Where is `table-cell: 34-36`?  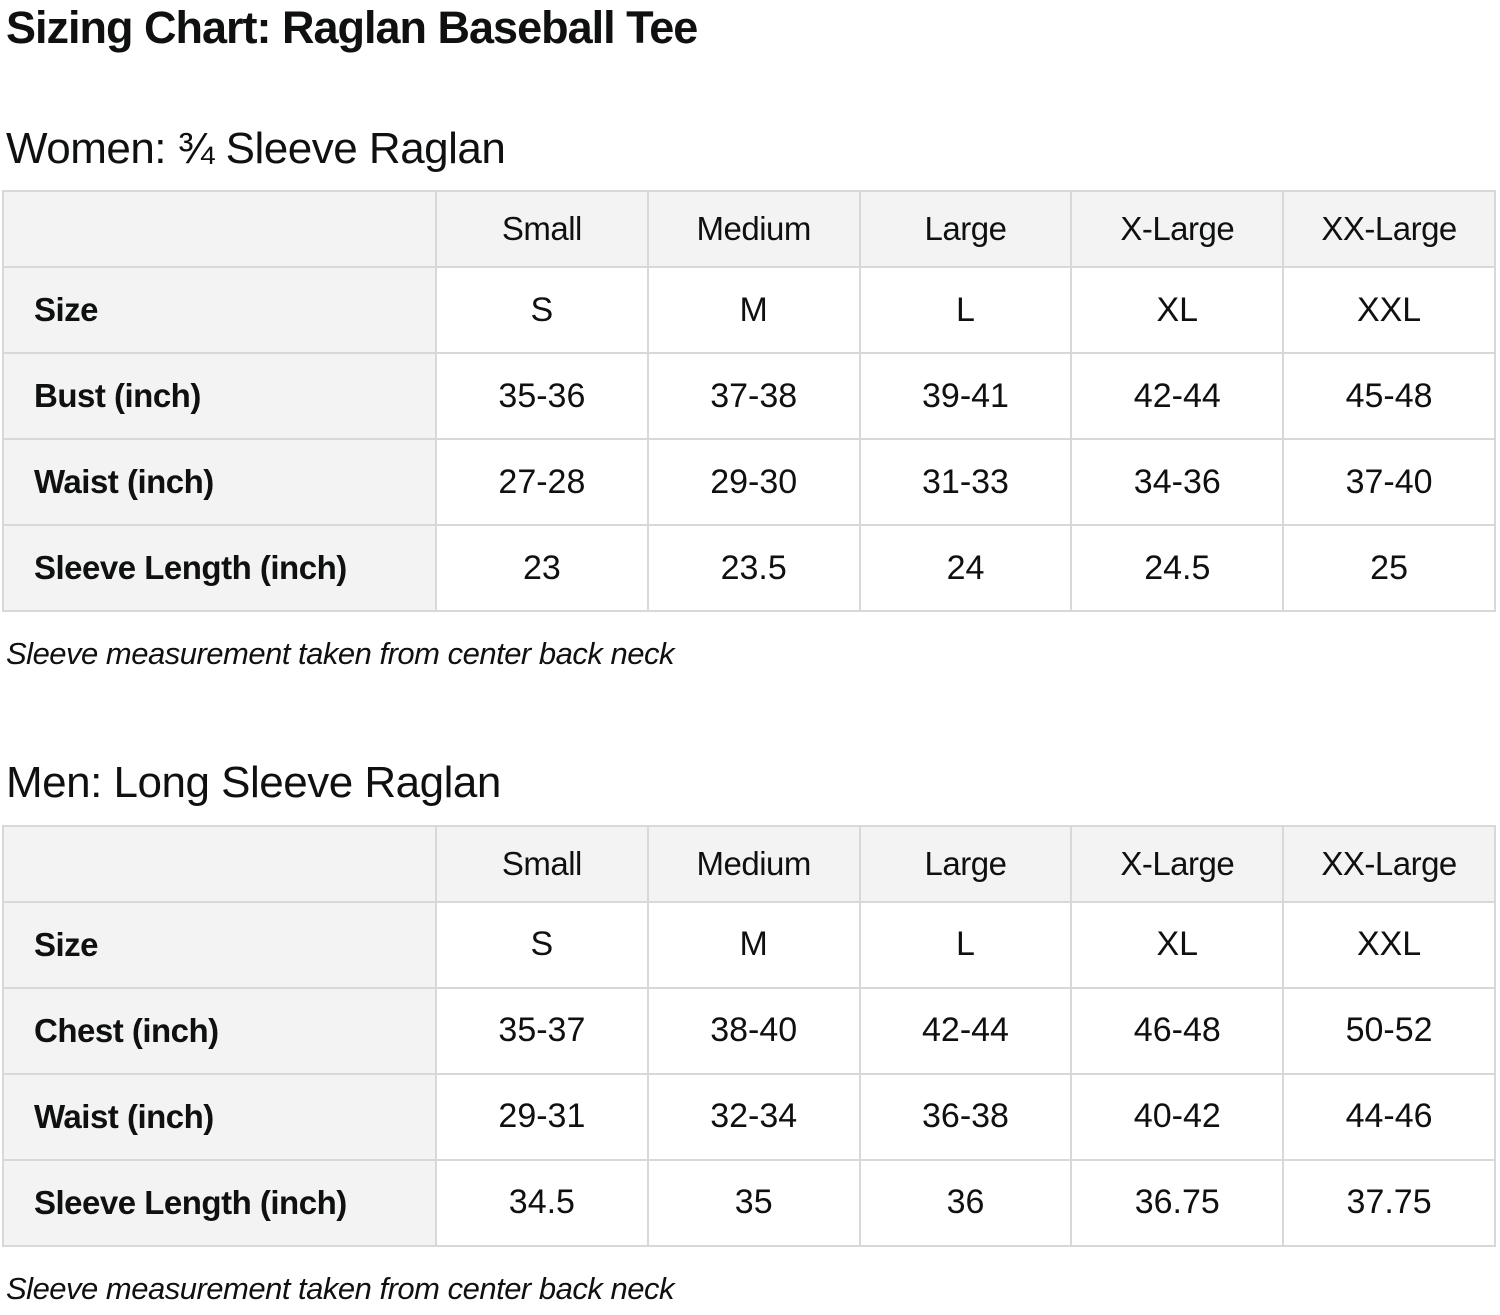
table-cell: 34-36 is located at coordinates (1177, 482).